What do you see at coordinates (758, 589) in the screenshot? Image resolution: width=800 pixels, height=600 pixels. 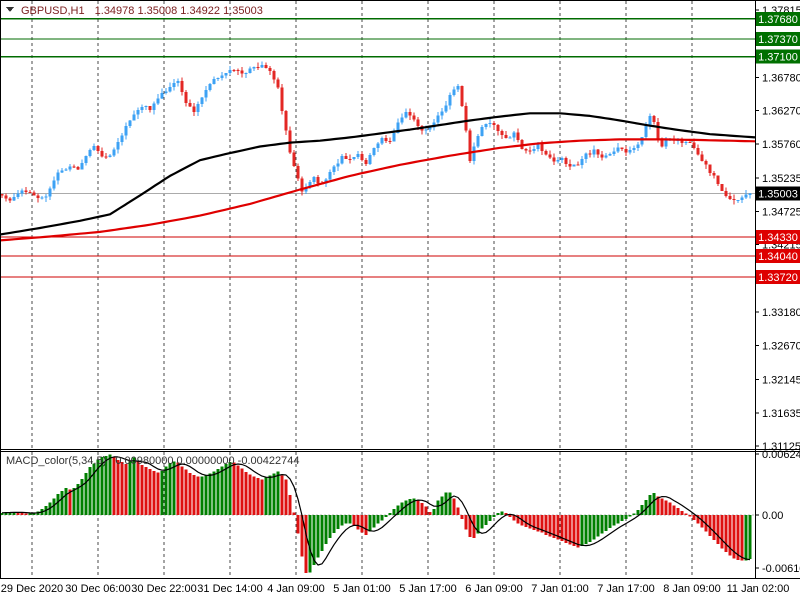 I see `time-axis-label: 11 Jan 02:00` at bounding box center [758, 589].